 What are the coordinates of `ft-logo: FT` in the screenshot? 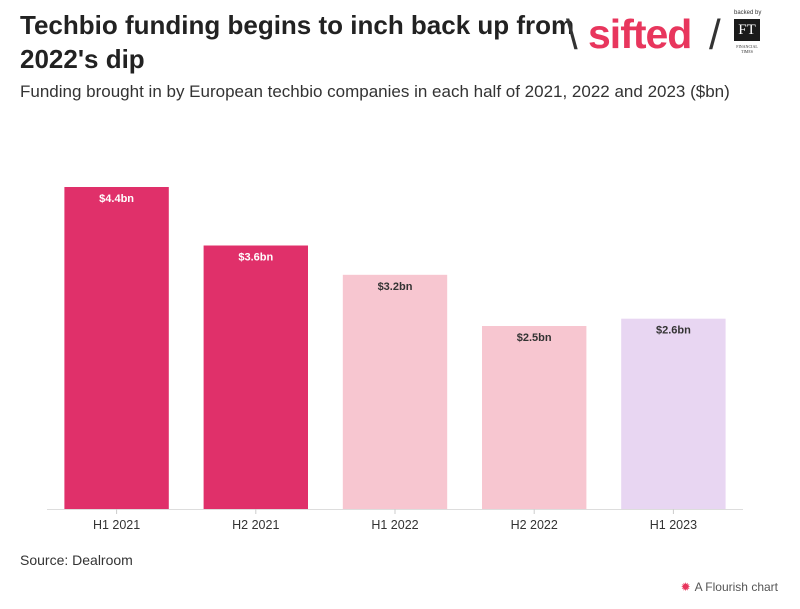 It's located at (747, 30).